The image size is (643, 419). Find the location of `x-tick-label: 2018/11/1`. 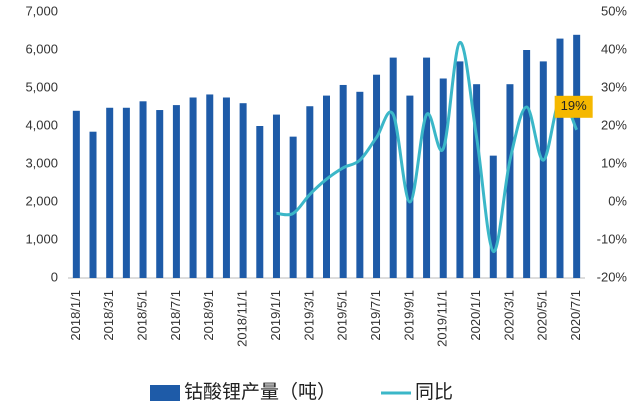

x-tick-label: 2018/11/1 is located at coordinates (242, 318).